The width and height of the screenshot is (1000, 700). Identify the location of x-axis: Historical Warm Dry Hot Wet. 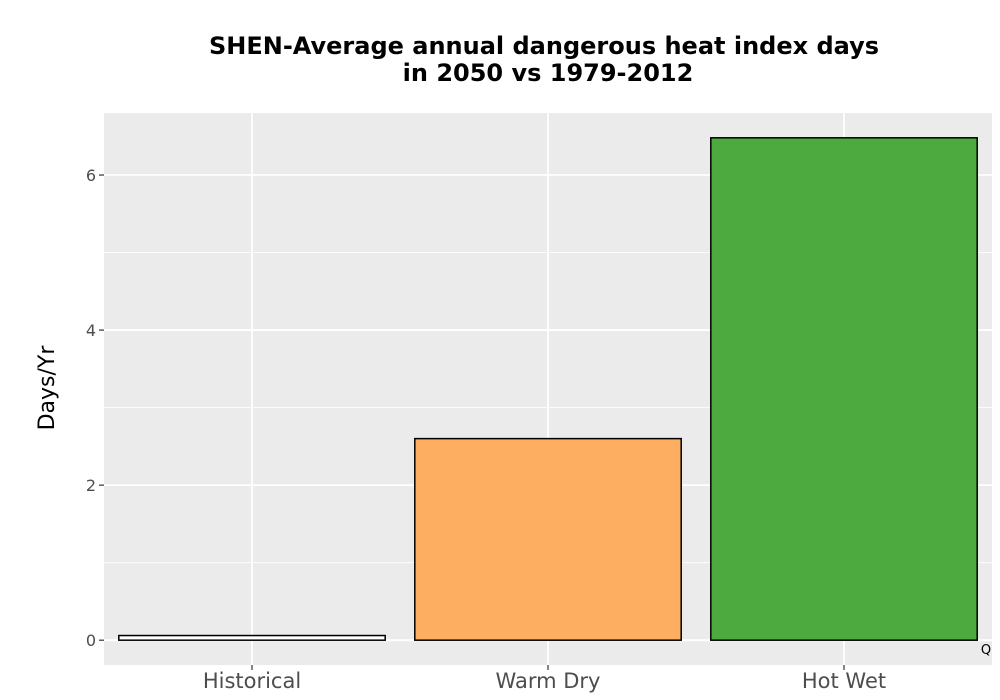
(544, 679).